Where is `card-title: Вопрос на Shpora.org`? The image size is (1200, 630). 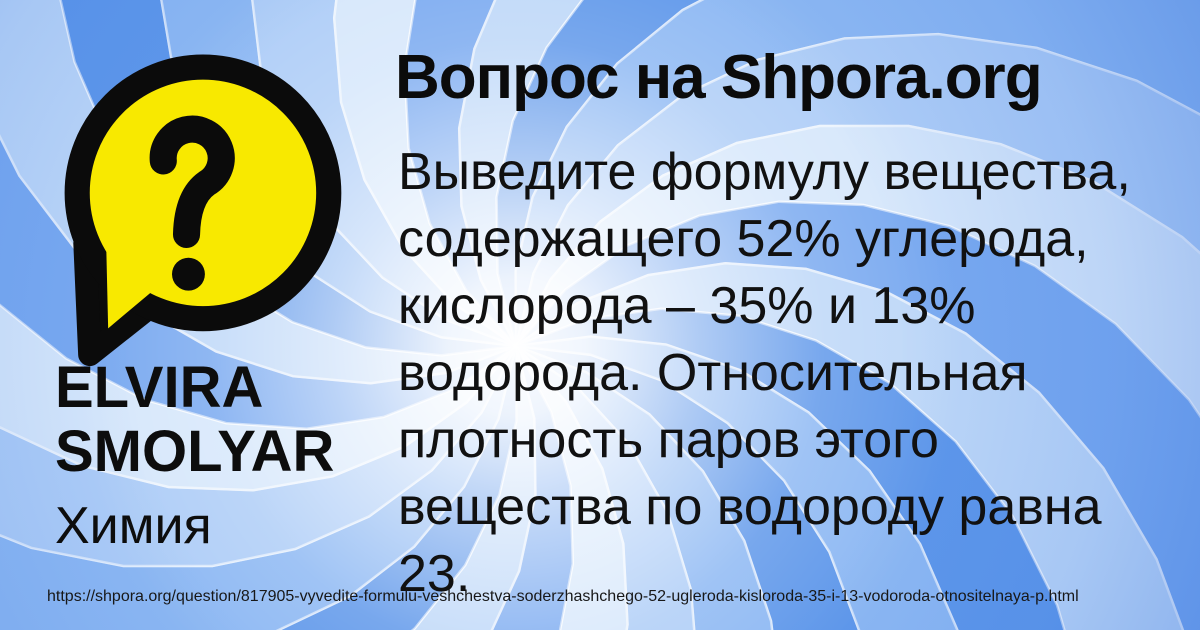 card-title: Вопрос на Shpora.org is located at coordinates (719, 77).